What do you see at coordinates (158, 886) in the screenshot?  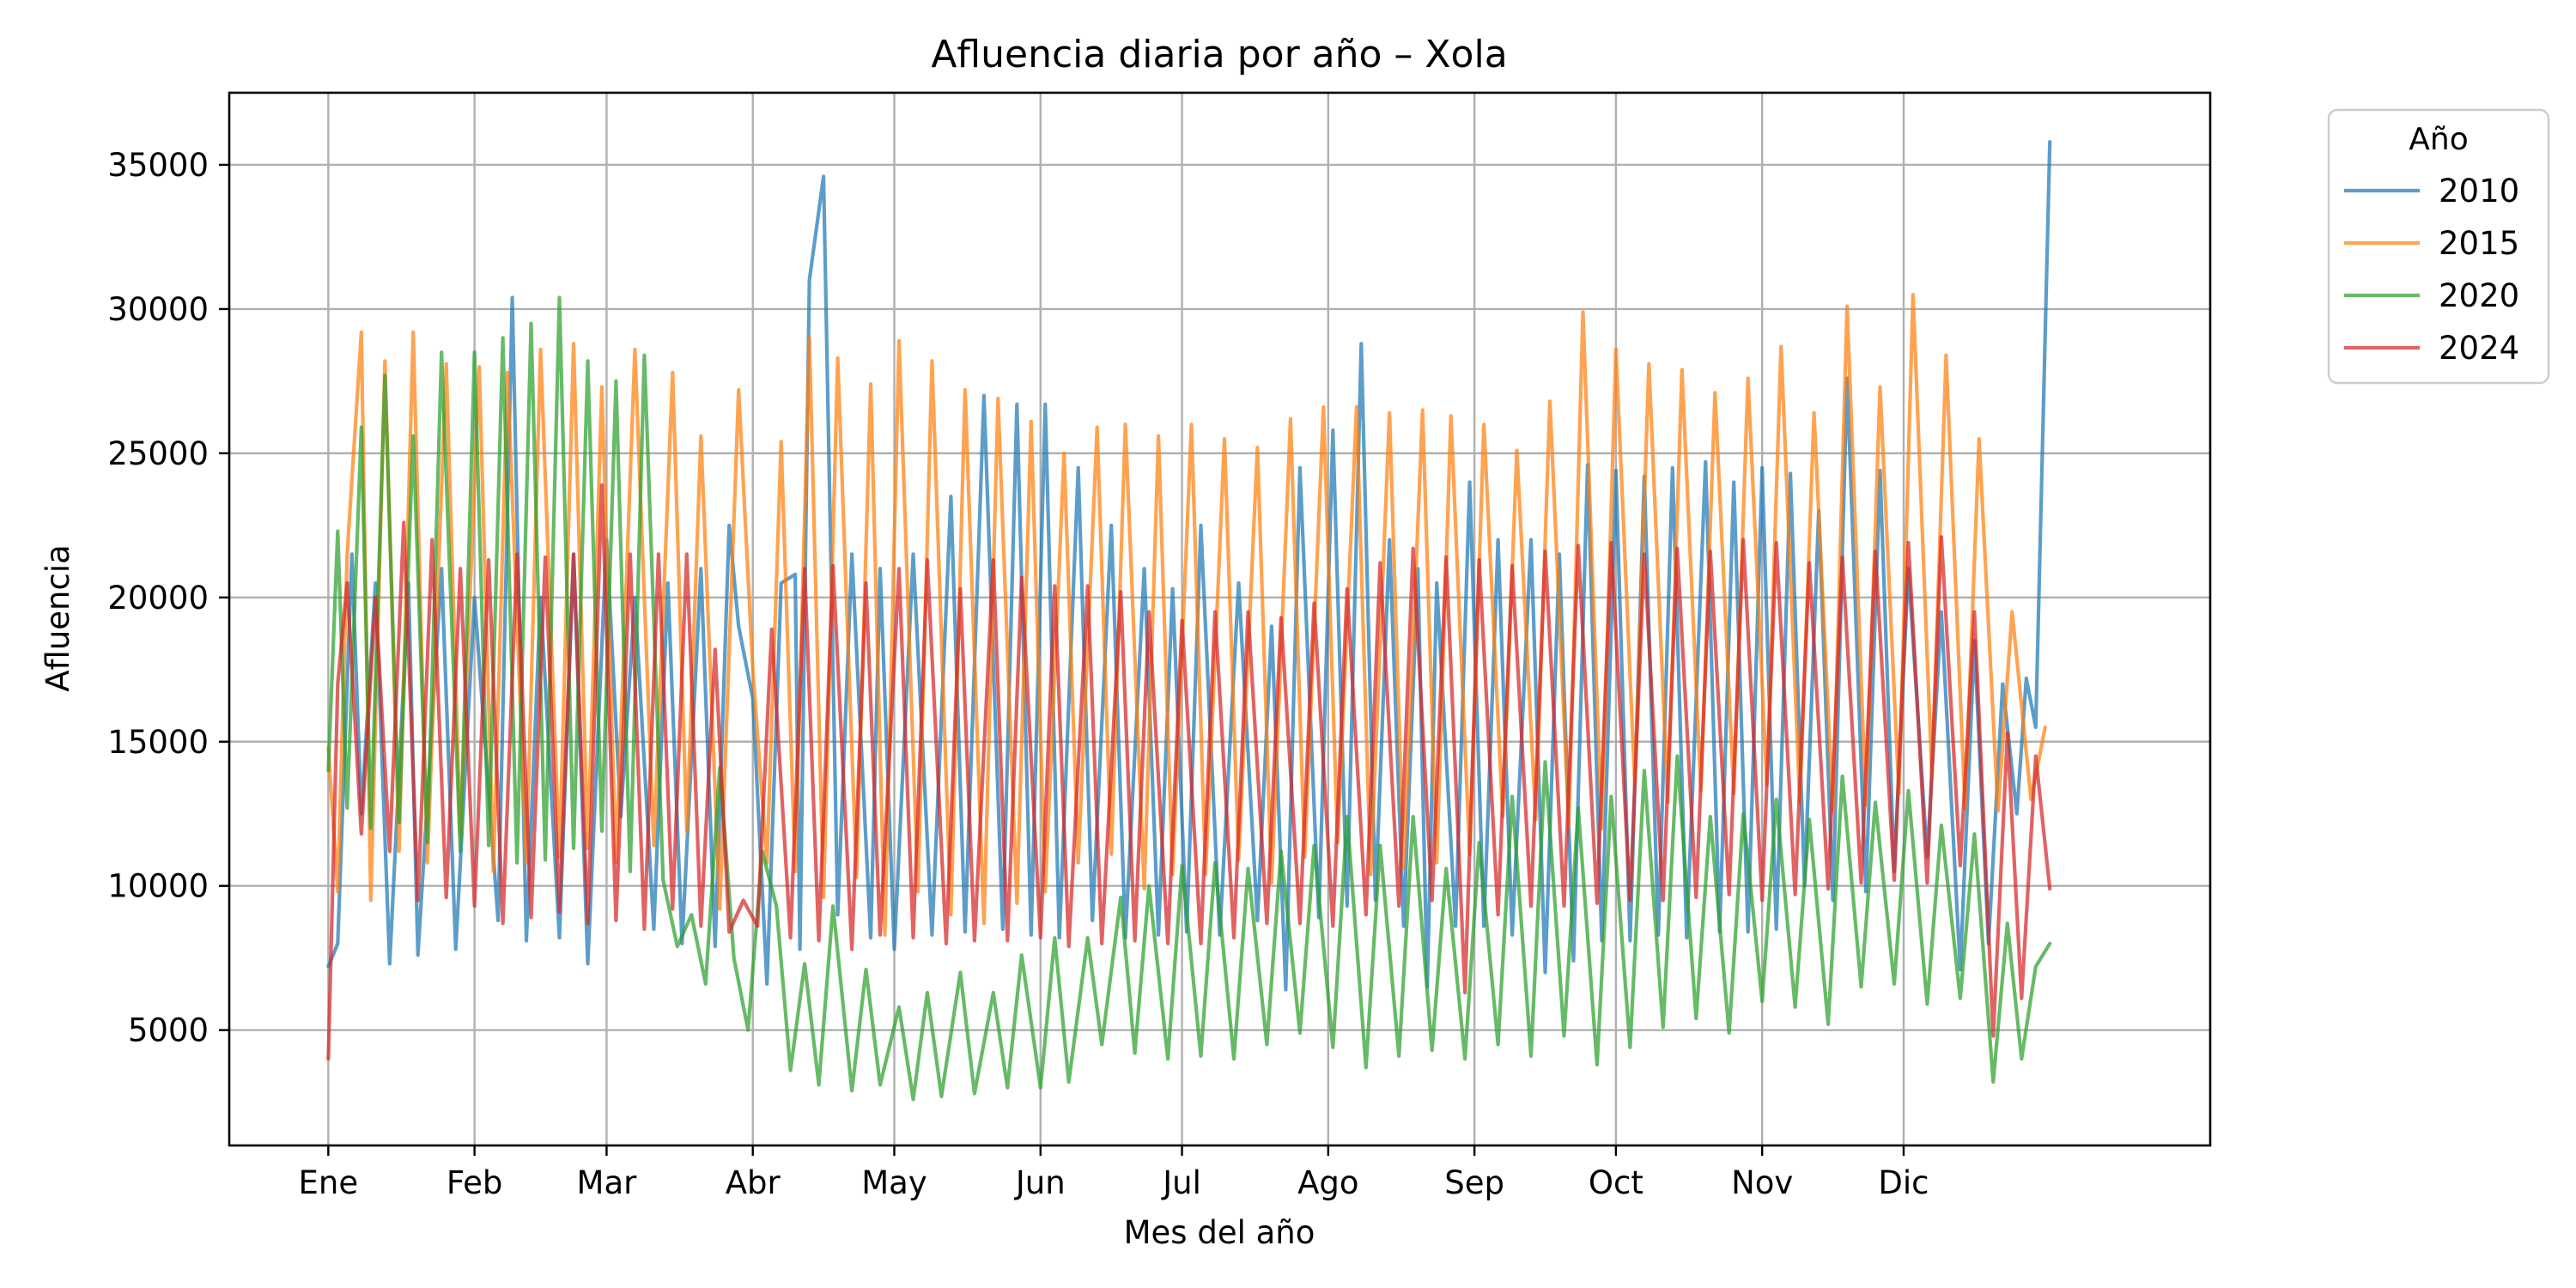 I see `y-tick-label: 10000` at bounding box center [158, 886].